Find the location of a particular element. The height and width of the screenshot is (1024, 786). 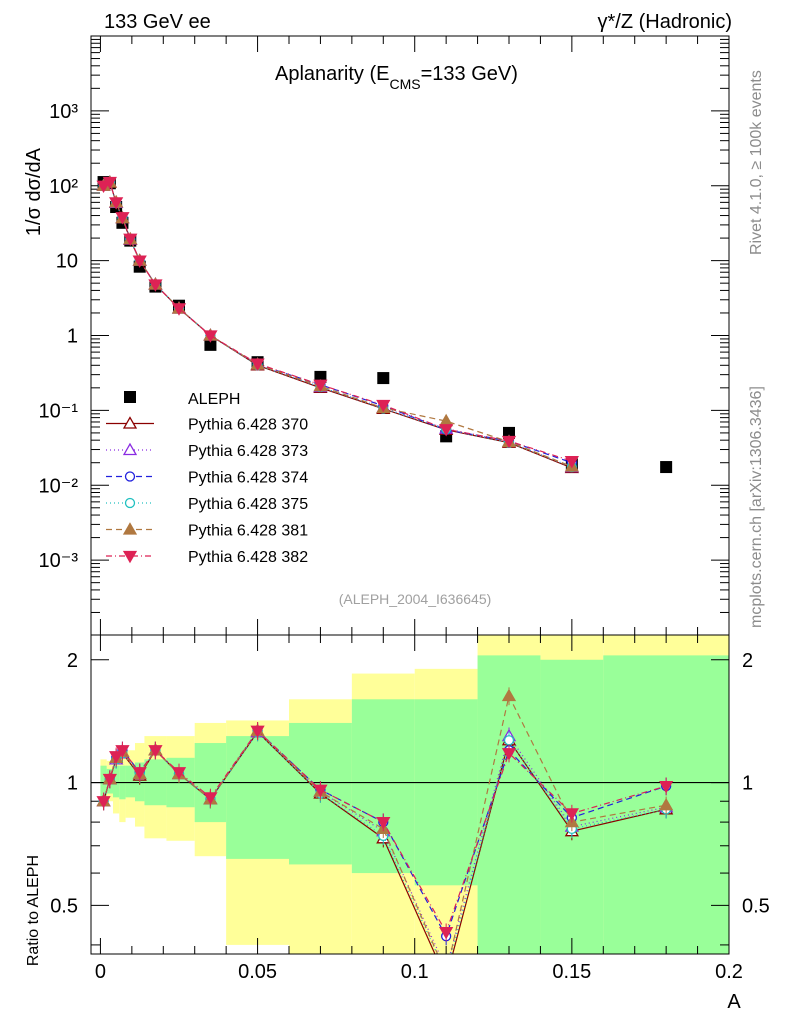

x-tick-label: 0.15 is located at coordinates (571, 972).